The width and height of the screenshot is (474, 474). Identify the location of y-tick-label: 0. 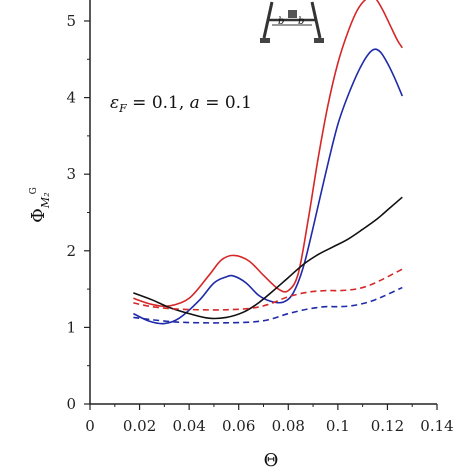
(71, 404).